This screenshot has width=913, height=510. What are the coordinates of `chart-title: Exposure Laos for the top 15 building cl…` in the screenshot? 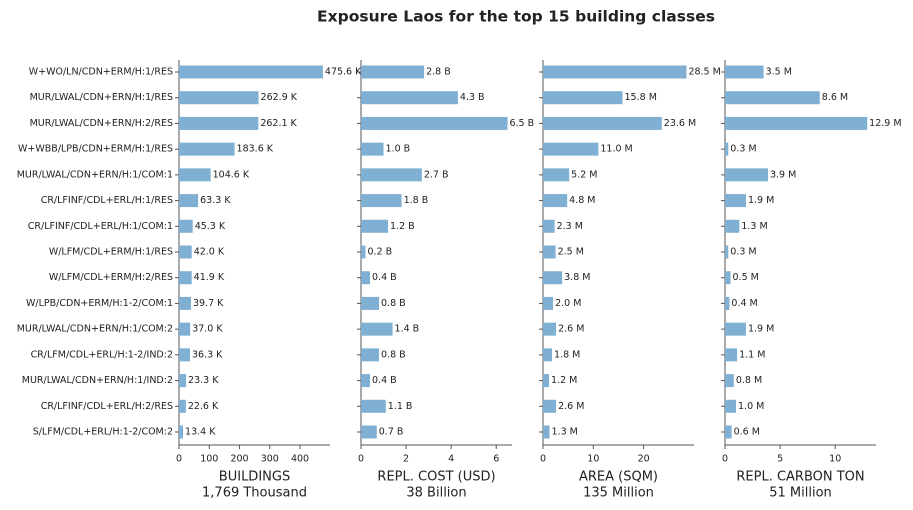 It's located at (516, 17).